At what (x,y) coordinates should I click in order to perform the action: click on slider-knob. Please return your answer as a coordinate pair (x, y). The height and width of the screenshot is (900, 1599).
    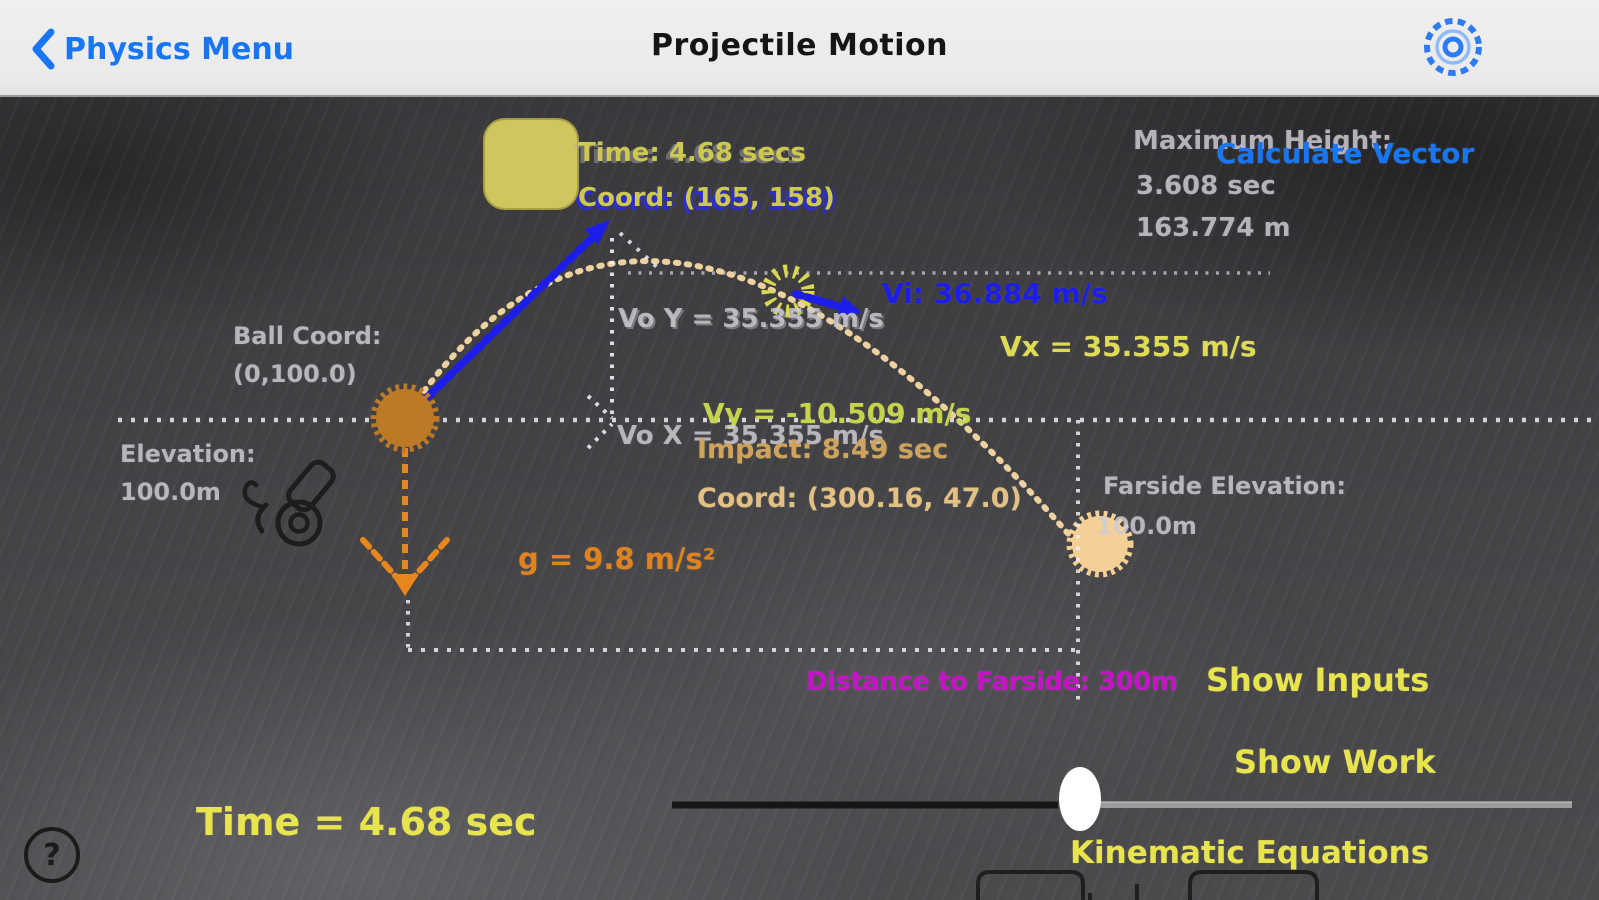
    Looking at the image, I should click on (1080, 799).